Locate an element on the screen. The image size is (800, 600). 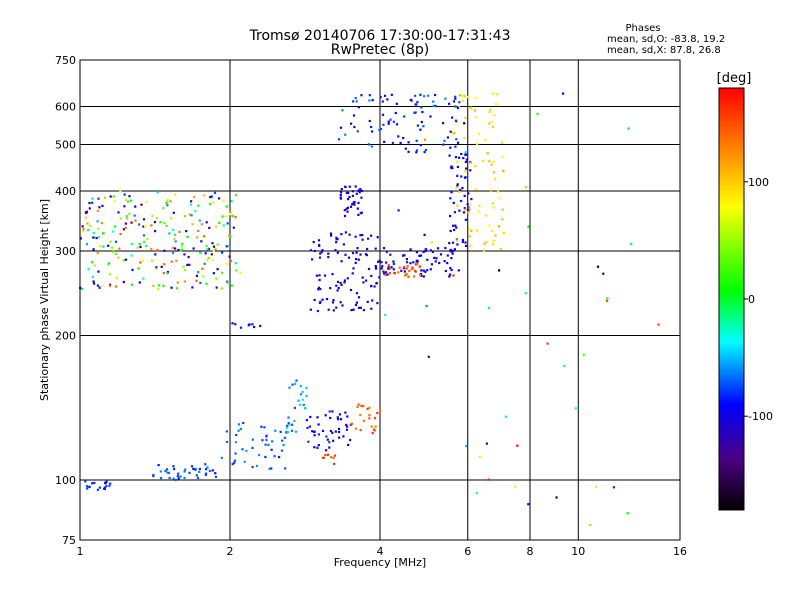
chart-title: Tromsø 20140706 17:30:00-17:31:43 is located at coordinates (380, 36).